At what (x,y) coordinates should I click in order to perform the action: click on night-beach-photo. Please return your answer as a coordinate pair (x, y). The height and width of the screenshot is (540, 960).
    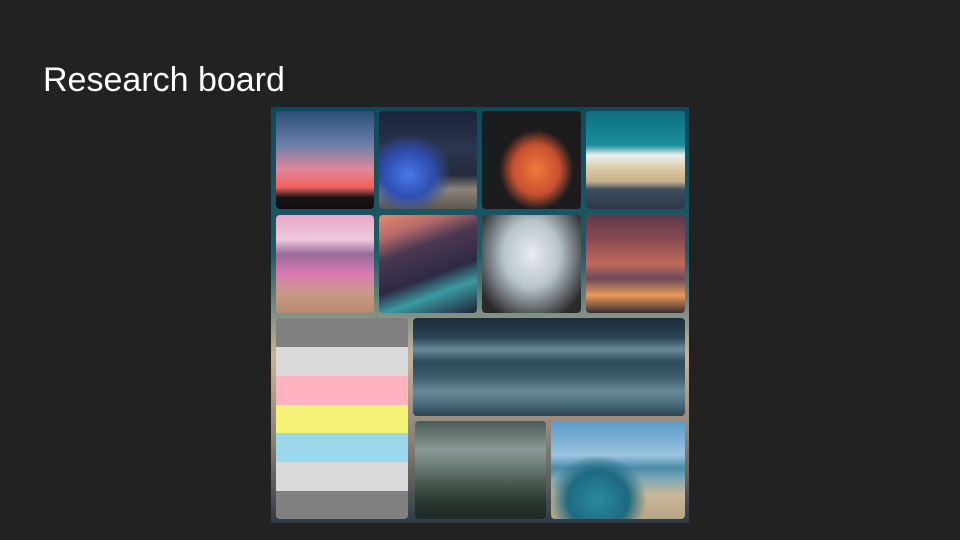
    Looking at the image, I should click on (428, 160).